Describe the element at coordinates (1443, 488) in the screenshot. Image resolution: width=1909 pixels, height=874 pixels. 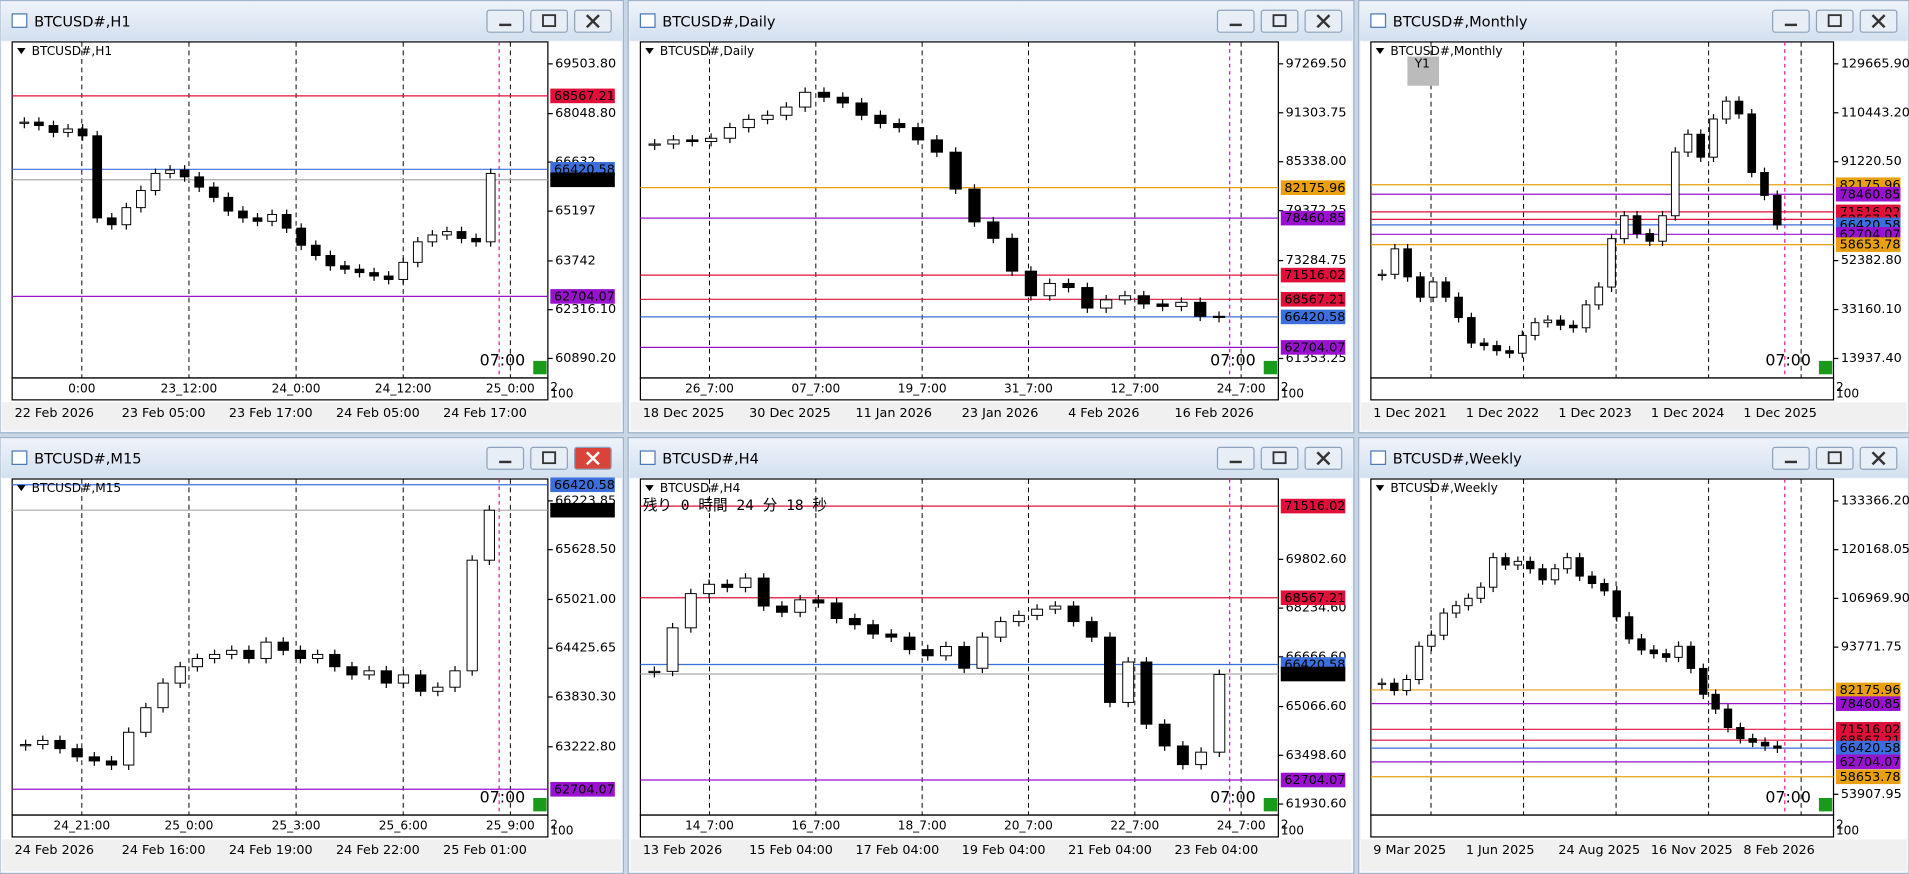
I see `symbol-label: BTCUSD#,Weekly` at that location.